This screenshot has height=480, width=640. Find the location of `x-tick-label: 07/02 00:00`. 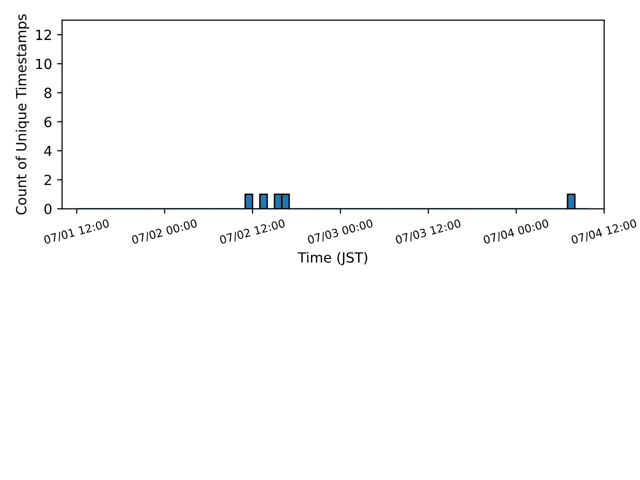

x-tick-label: 07/02 00:00 is located at coordinates (164, 231).